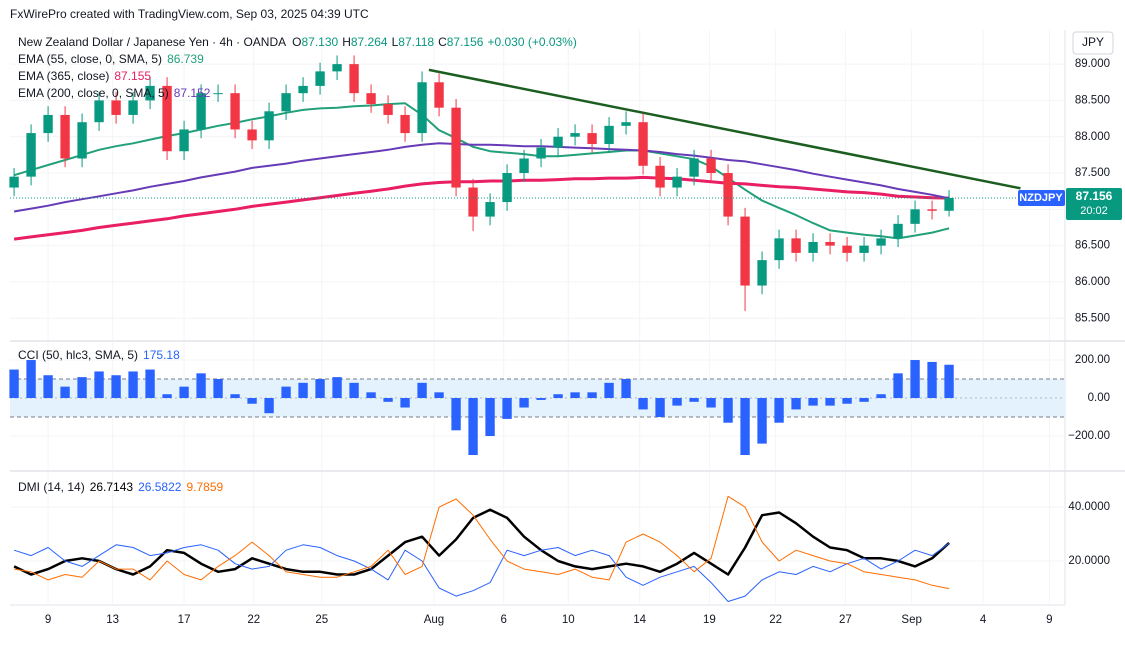 This screenshot has width=1125, height=649. Describe the element at coordinates (395, 42) in the screenshot. I see `ohlc-key: L` at that location.